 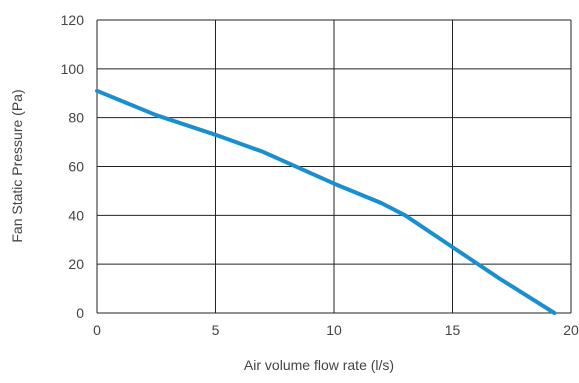 I want to click on y-tick-label: 60, so click(x=76, y=167).